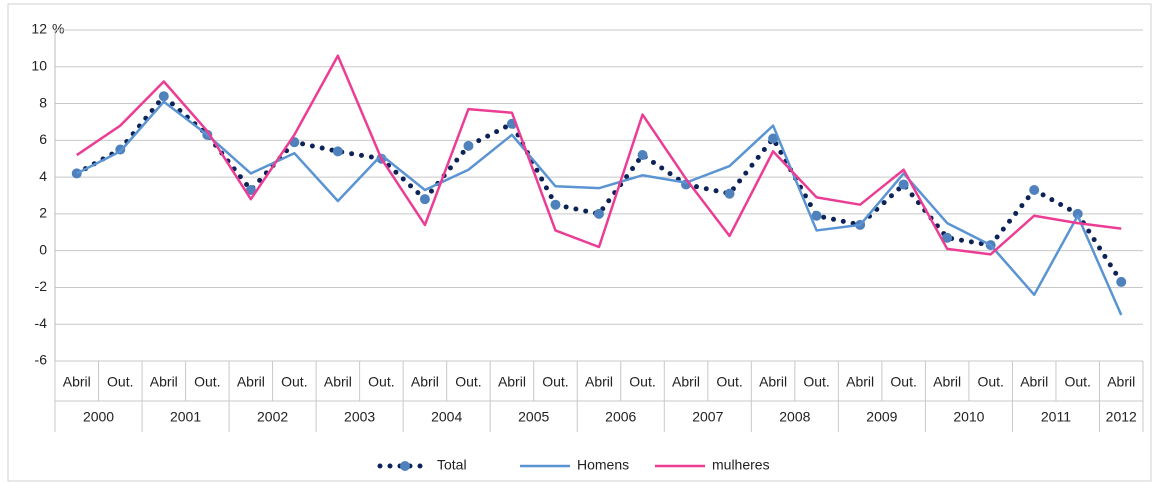 The width and height of the screenshot is (1152, 483). Describe the element at coordinates (39, 29) in the screenshot. I see `y-tick-label: 12` at that location.